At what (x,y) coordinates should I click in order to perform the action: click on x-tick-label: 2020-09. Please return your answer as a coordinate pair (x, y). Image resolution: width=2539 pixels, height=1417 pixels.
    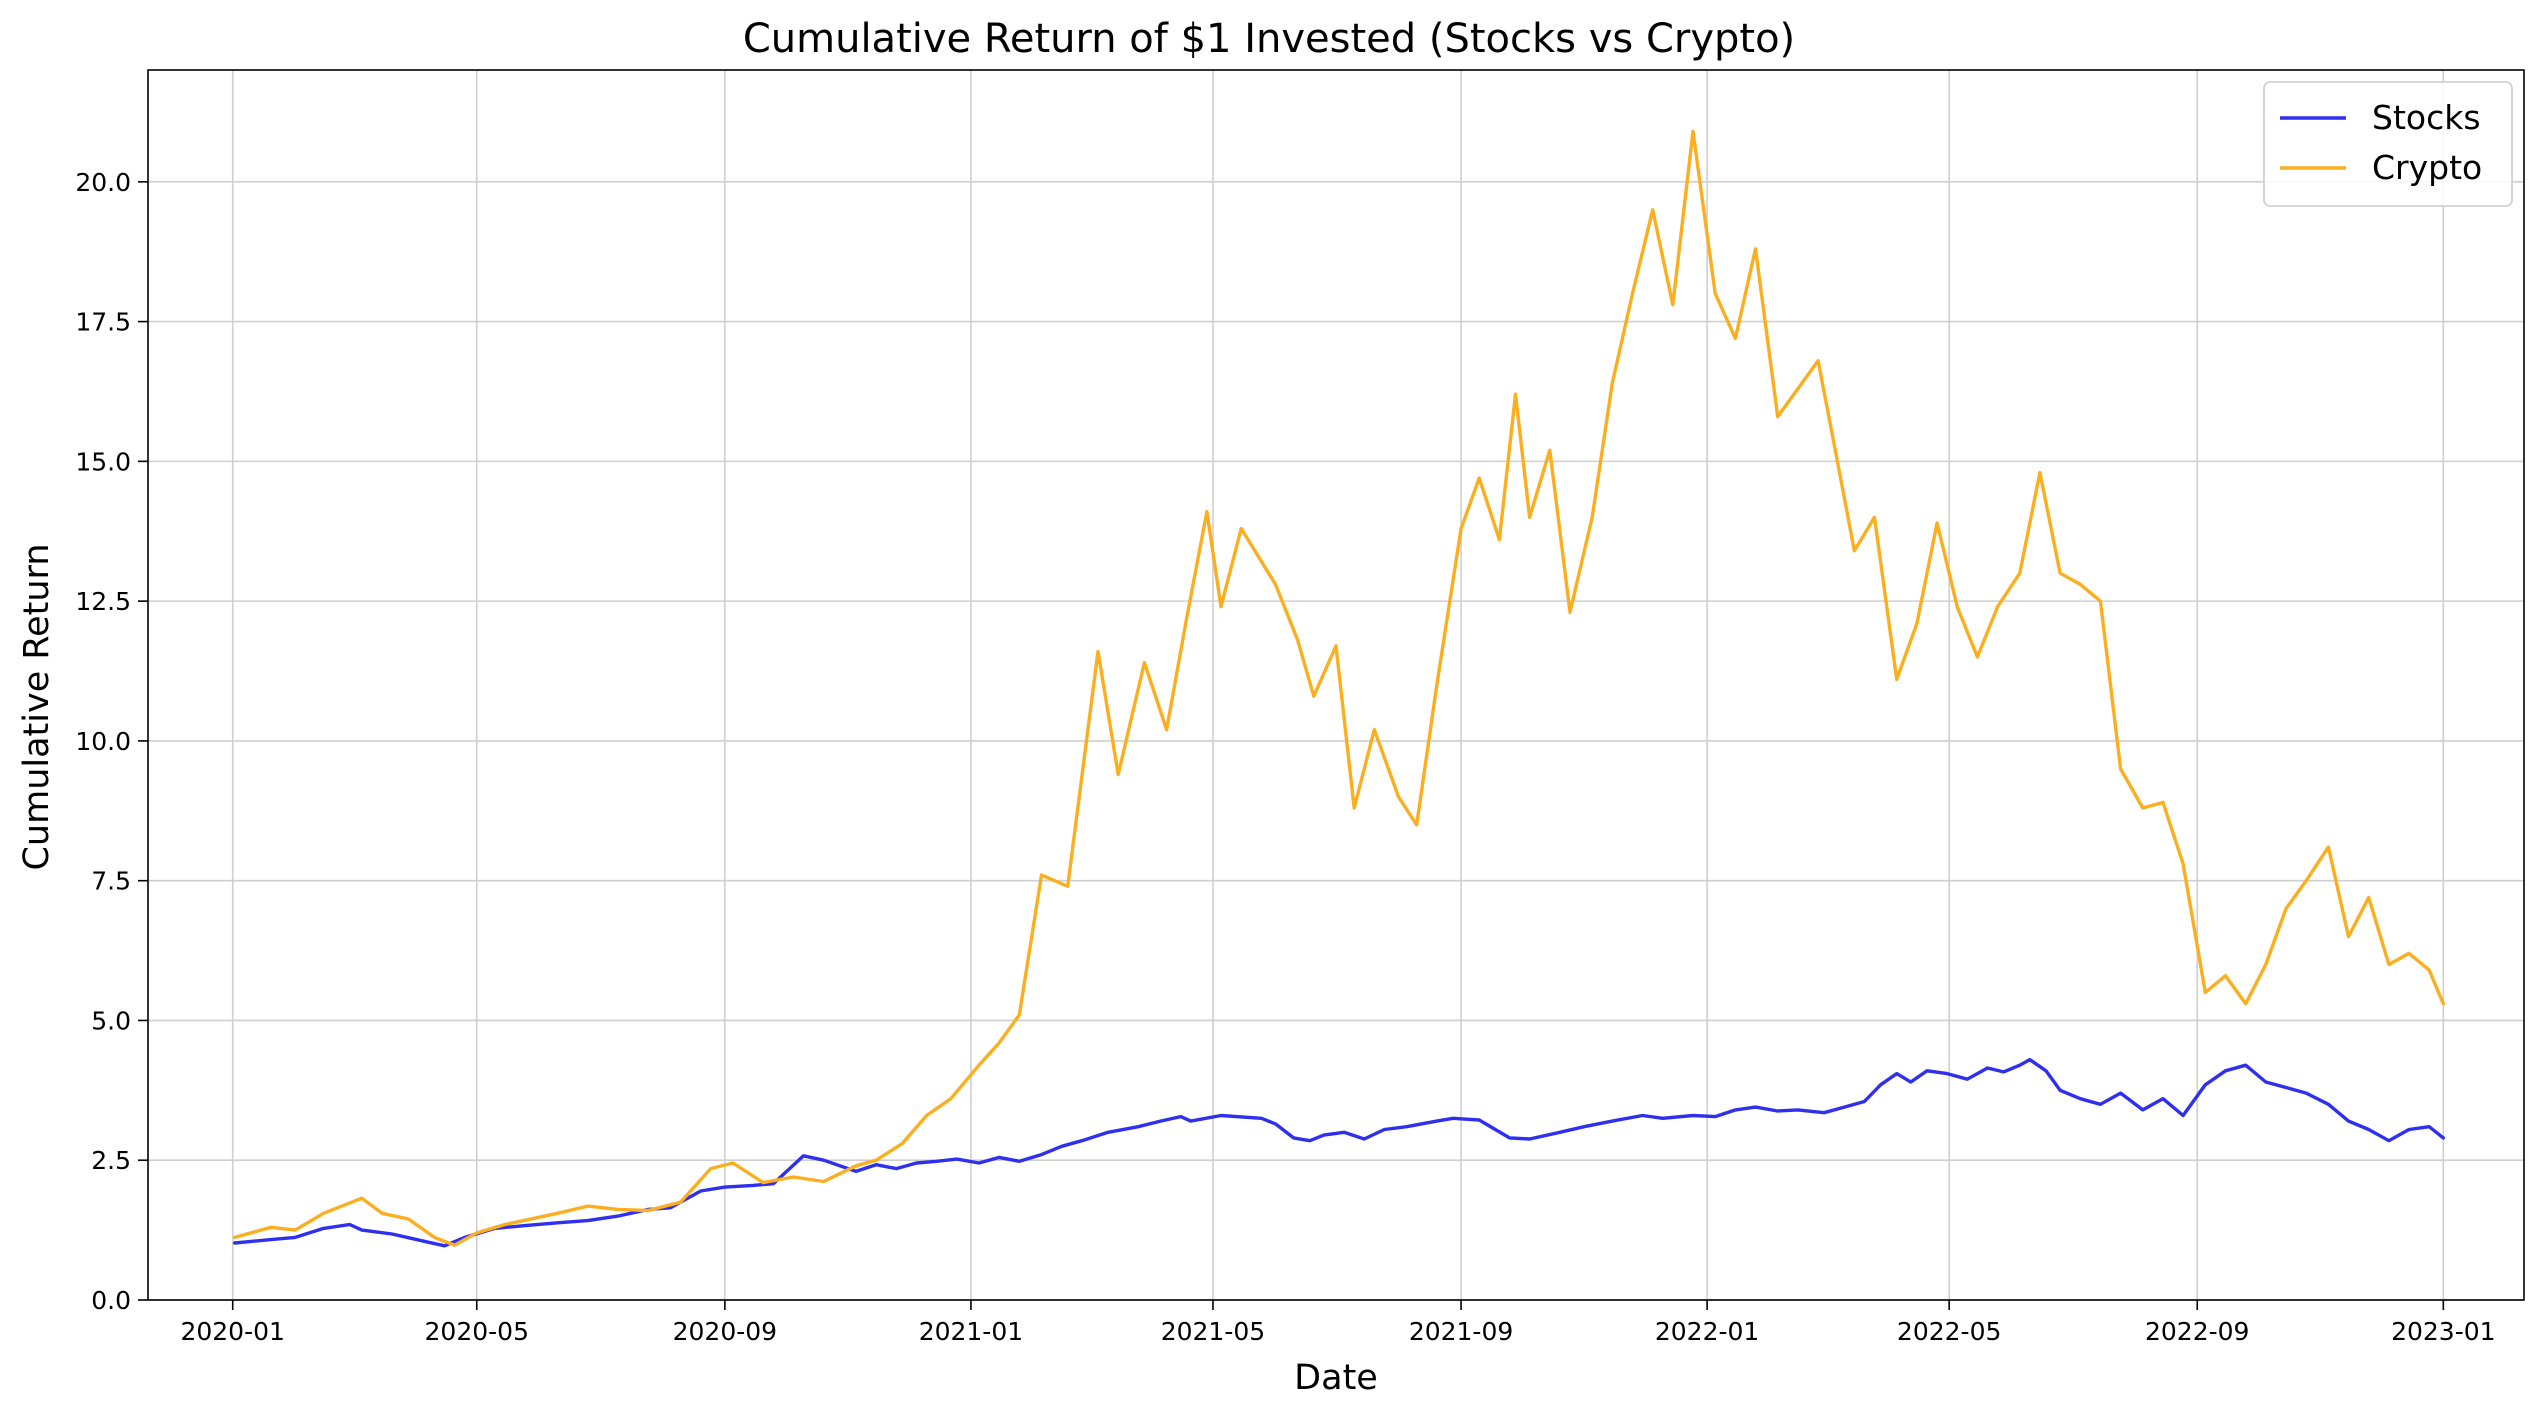
    Looking at the image, I should click on (725, 1331).